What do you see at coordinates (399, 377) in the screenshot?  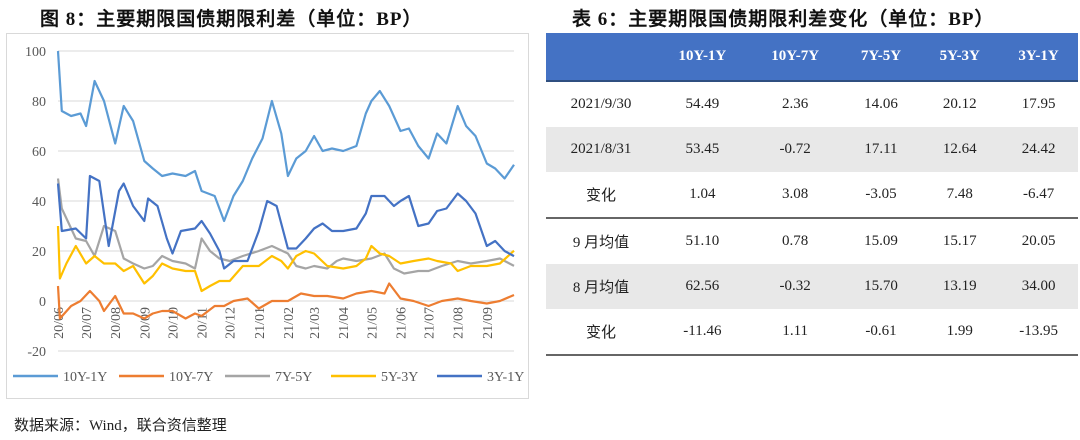 I see `legend-label: 5Y-3Y` at bounding box center [399, 377].